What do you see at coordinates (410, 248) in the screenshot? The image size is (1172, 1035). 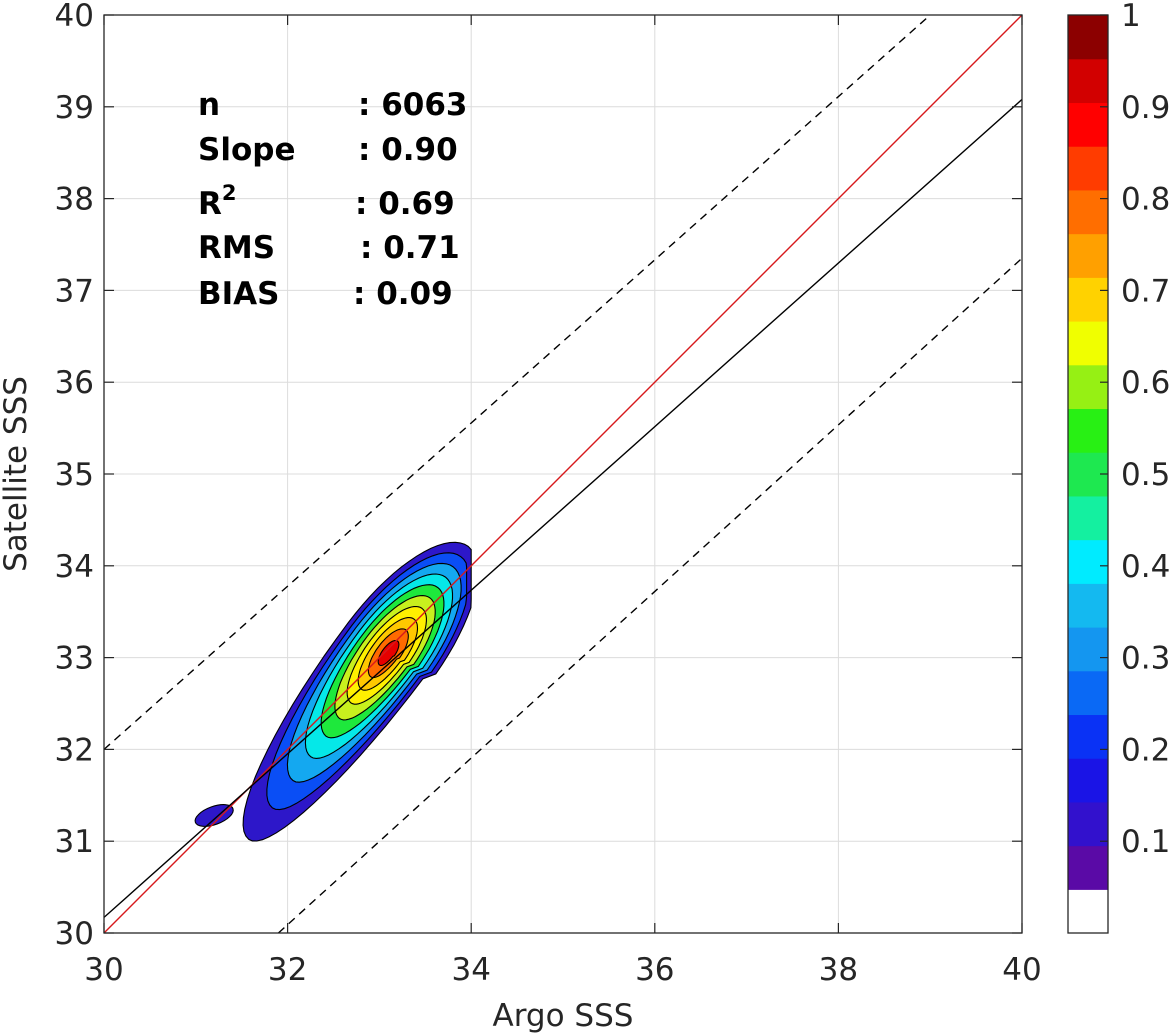 I see `stat-value: : 0.71` at bounding box center [410, 248].